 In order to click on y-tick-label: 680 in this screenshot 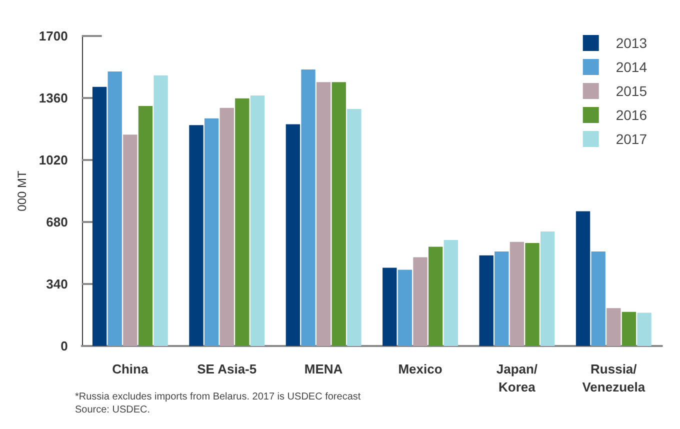, I will do `click(57, 222)`.